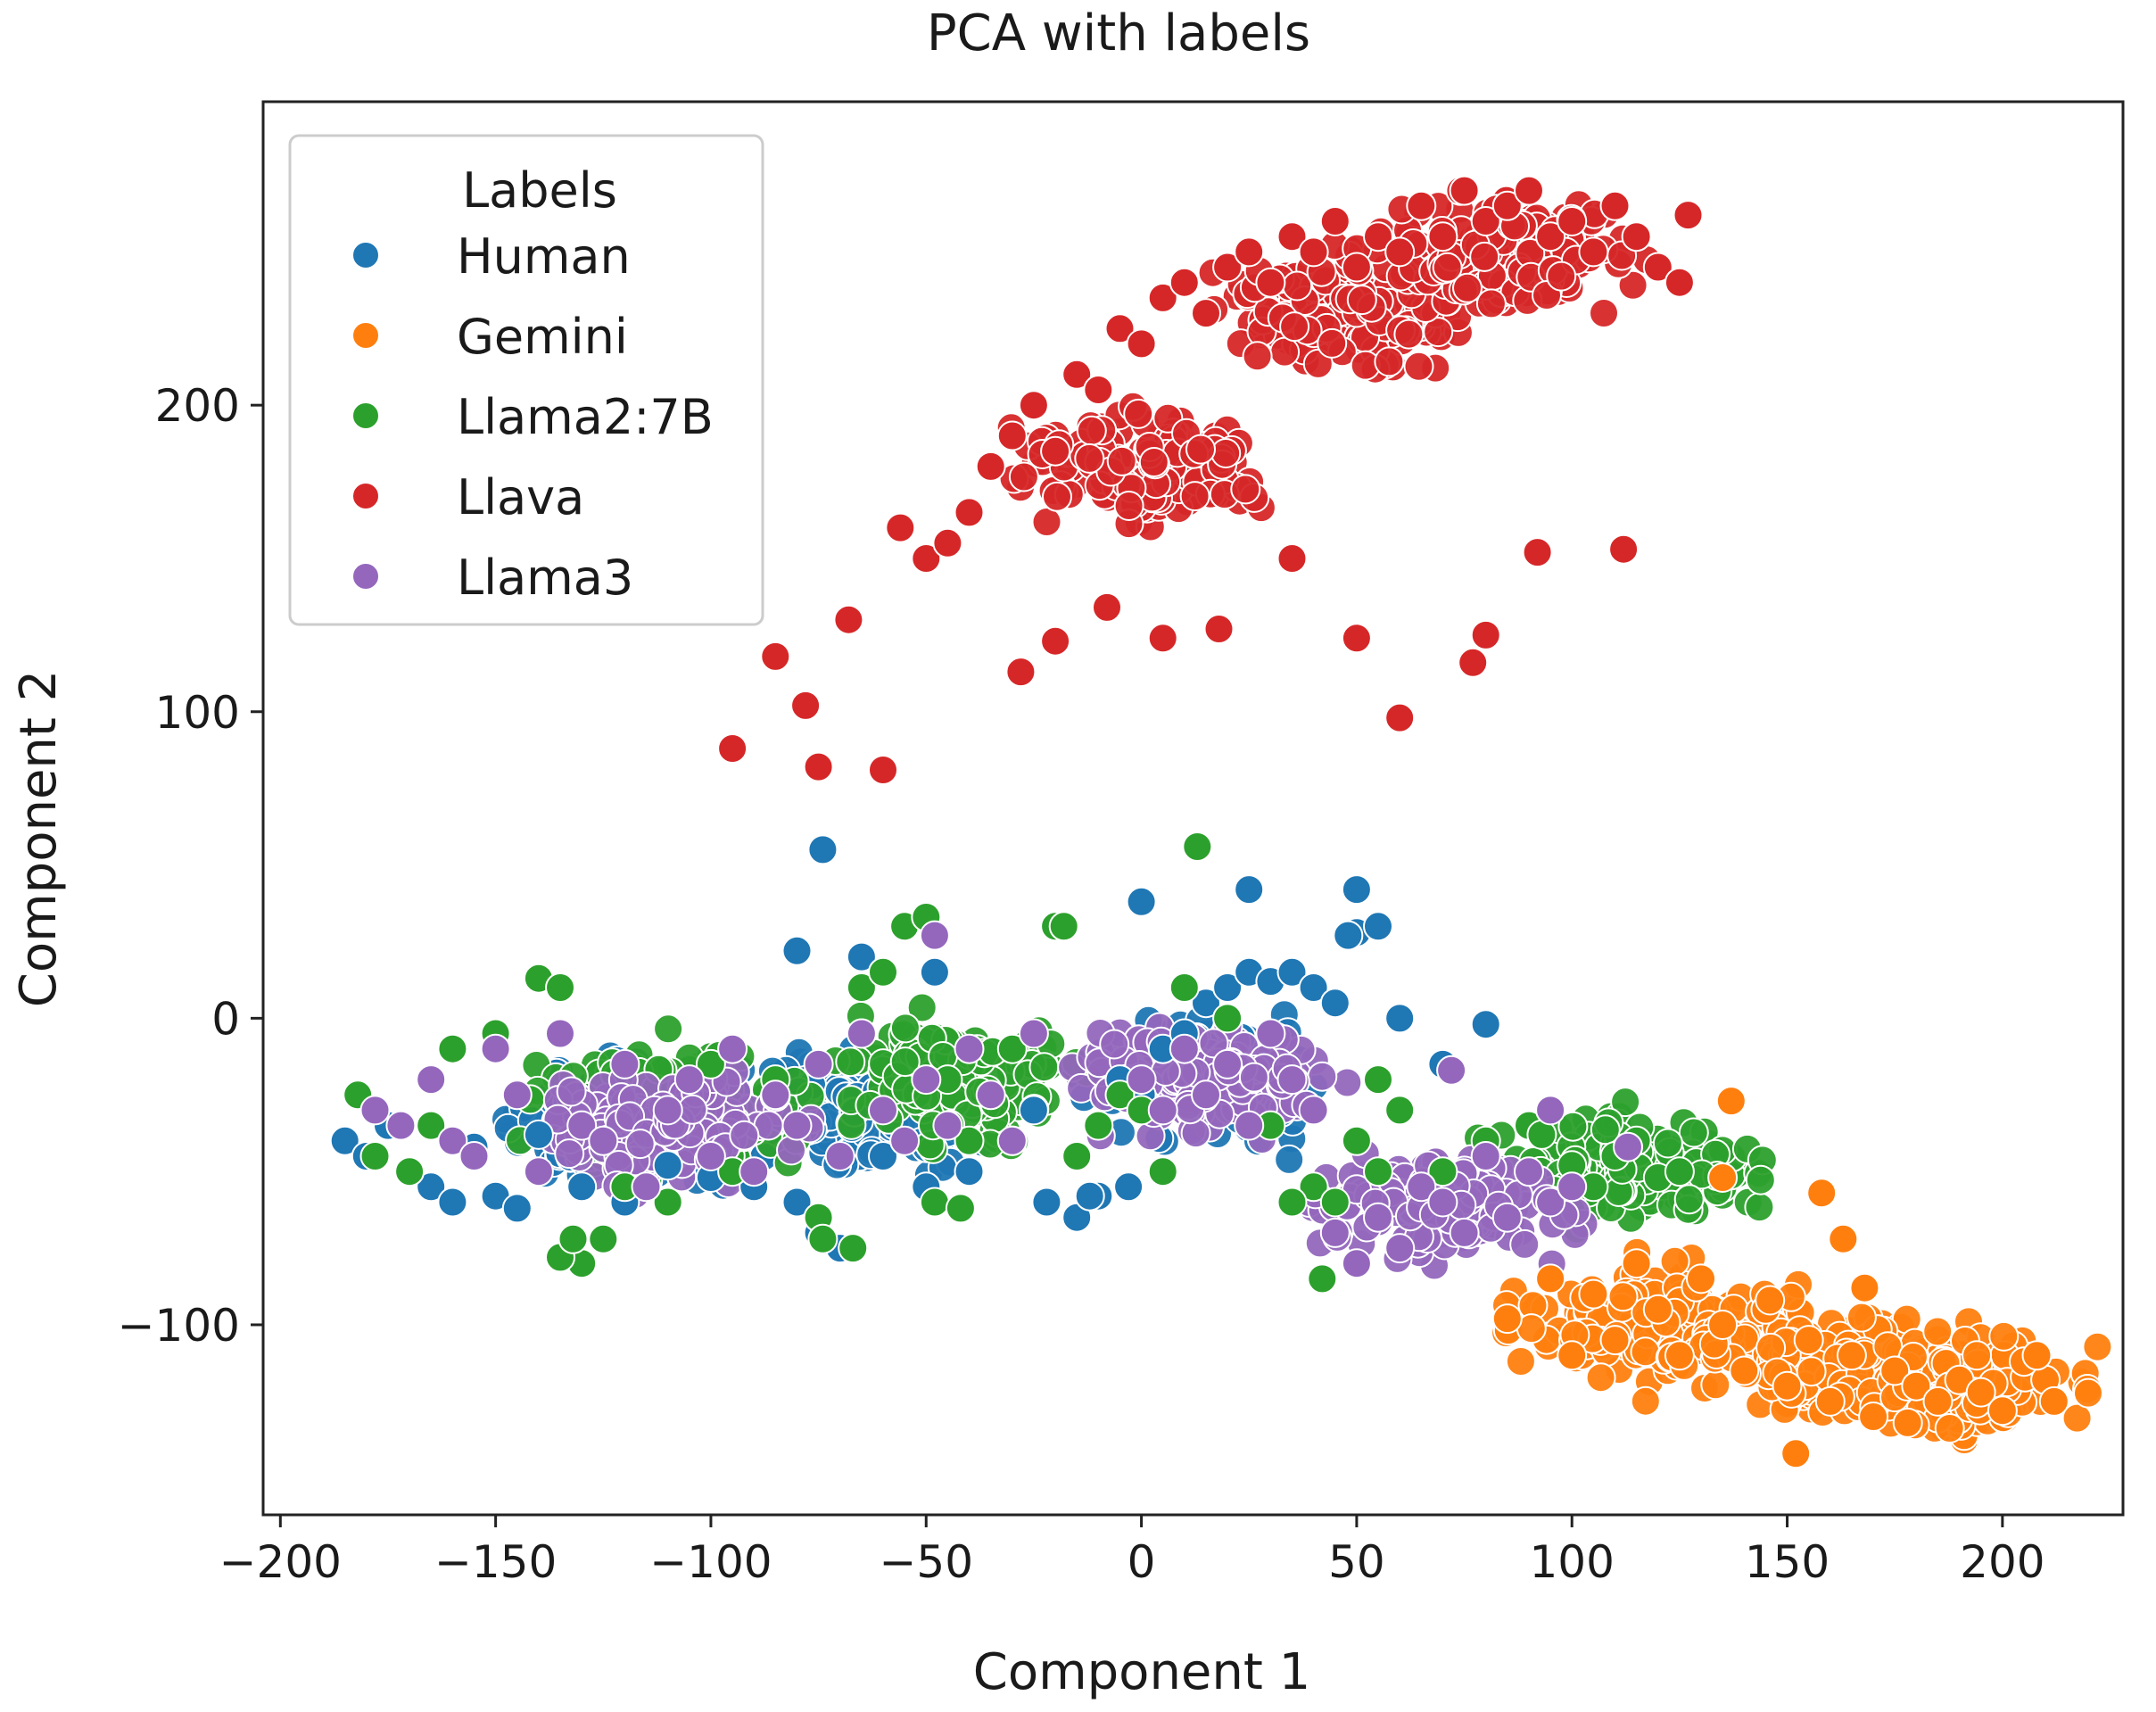  I want to click on x-tick-label: 200, so click(2002, 1562).